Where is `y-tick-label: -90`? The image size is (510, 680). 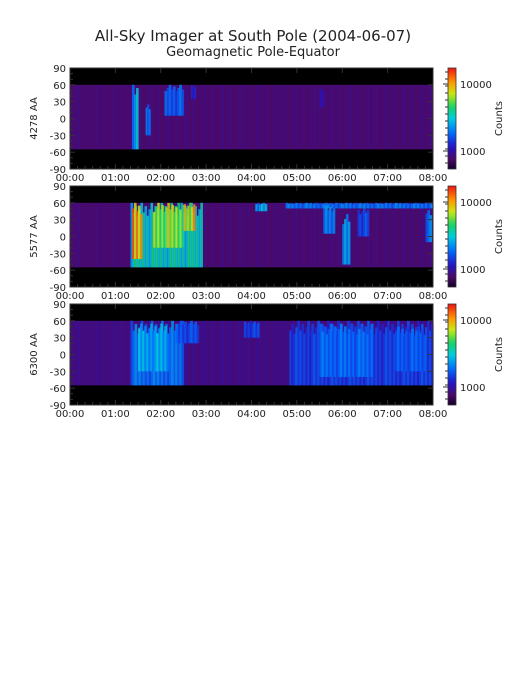 y-tick-label: -90 is located at coordinates (58, 170).